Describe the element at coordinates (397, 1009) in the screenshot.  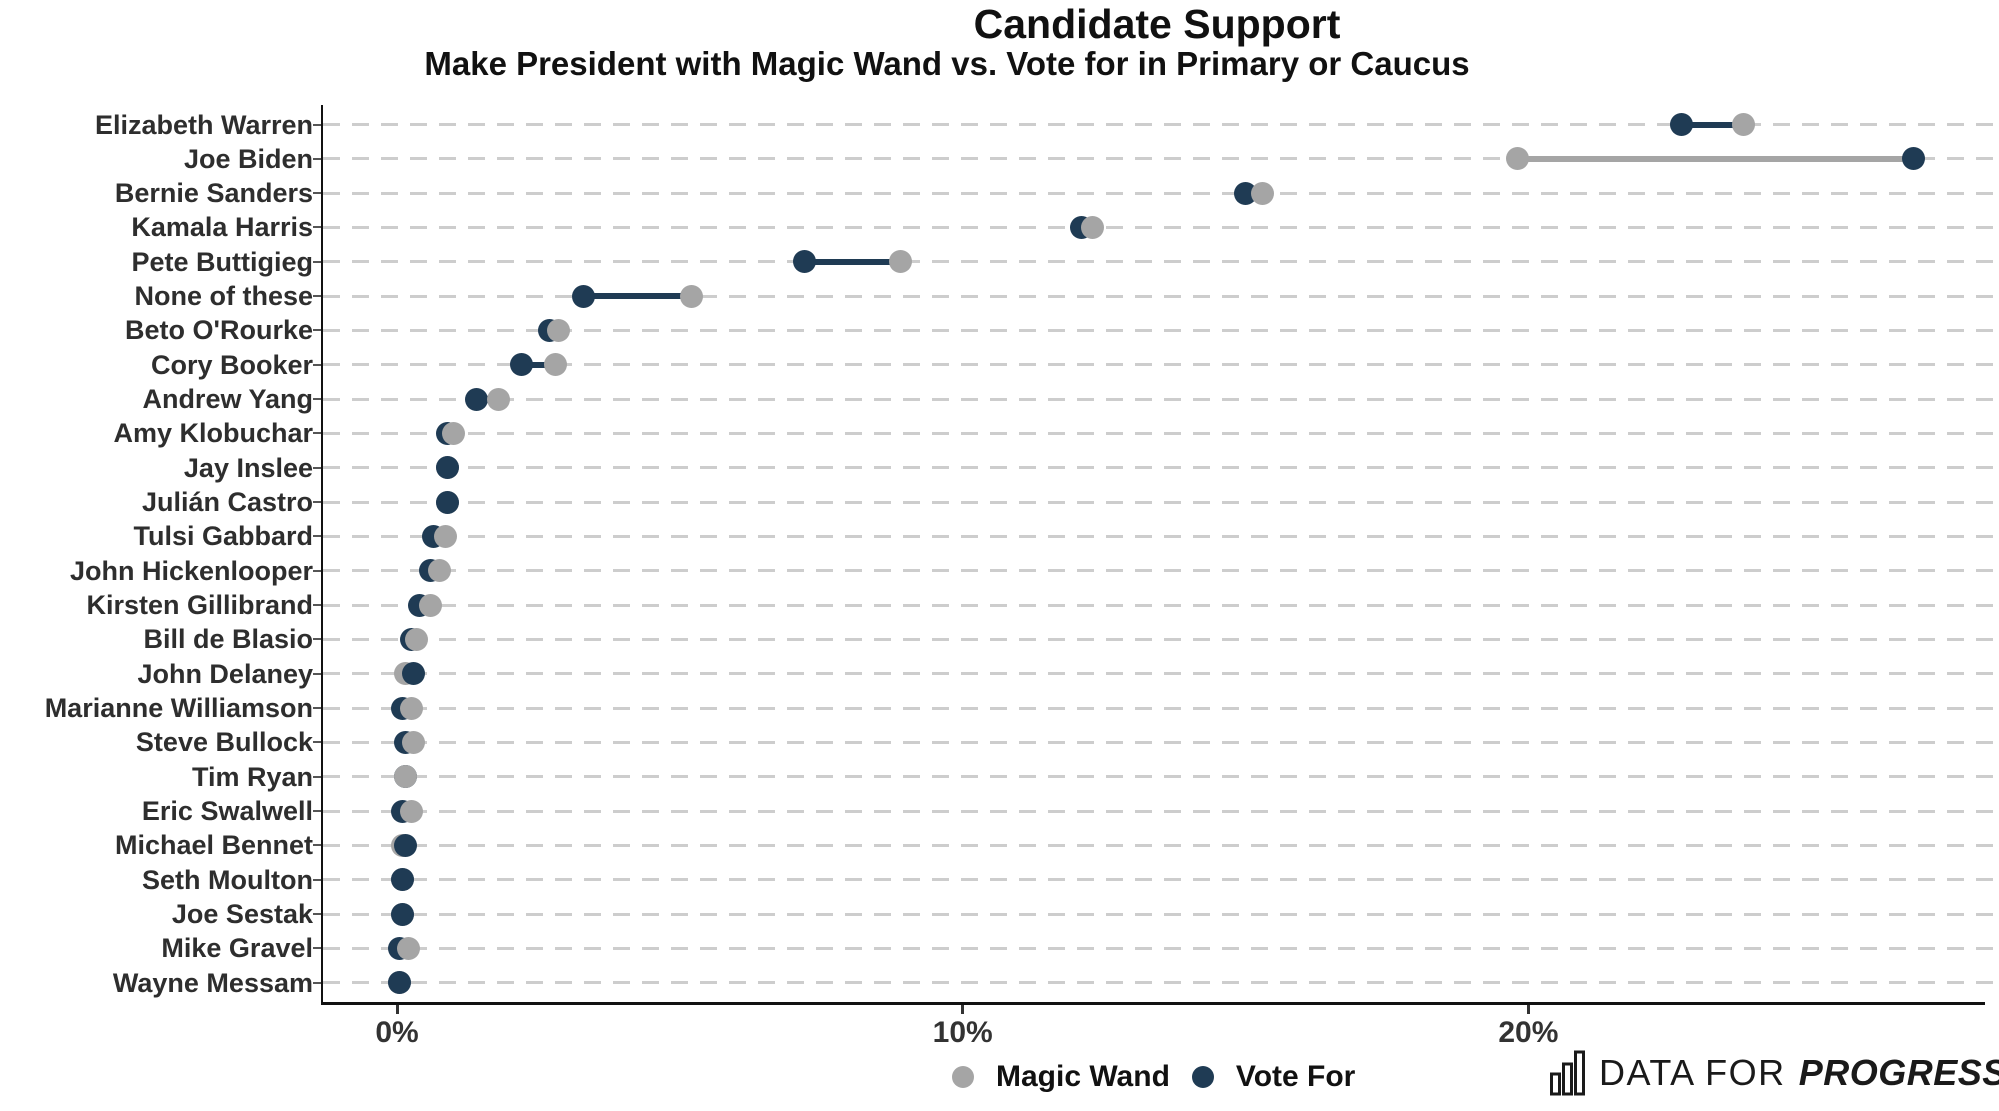
I see `x-axis-tick` at that location.